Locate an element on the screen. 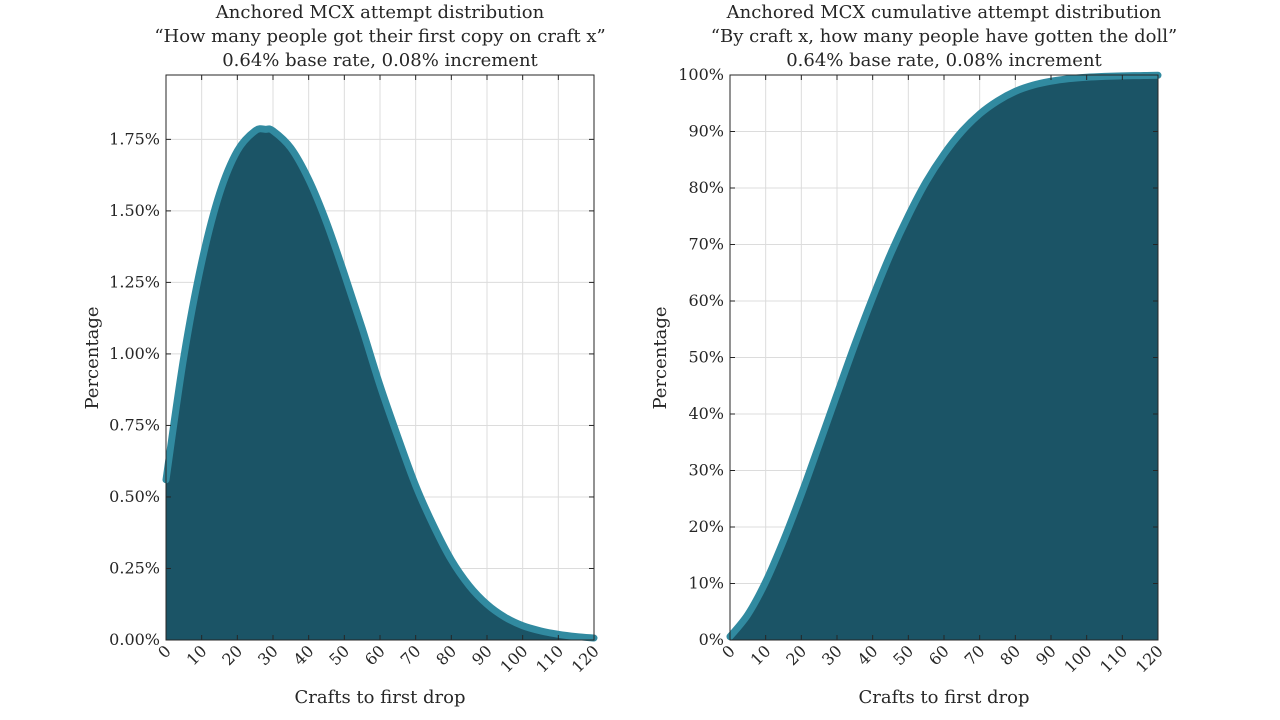 This screenshot has width=1280, height=720. cdf-x-tick-label-9: 90 is located at coordinates (1046, 655).